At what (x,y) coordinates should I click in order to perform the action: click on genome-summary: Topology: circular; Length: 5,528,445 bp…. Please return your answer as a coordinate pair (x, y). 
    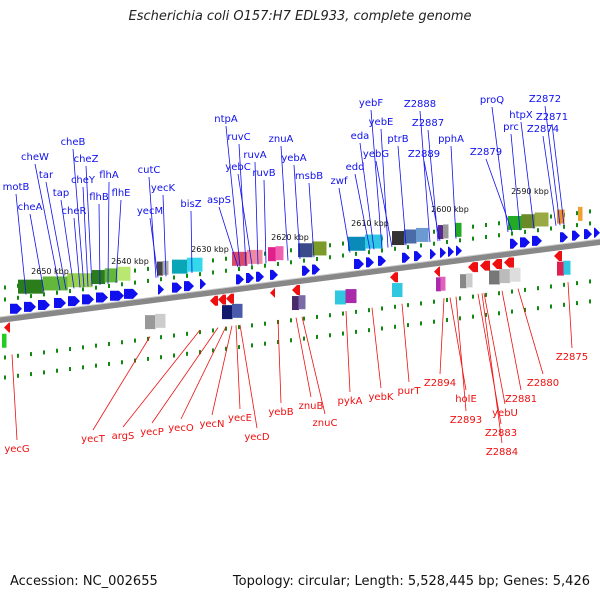
    Looking at the image, I should click on (411, 581).